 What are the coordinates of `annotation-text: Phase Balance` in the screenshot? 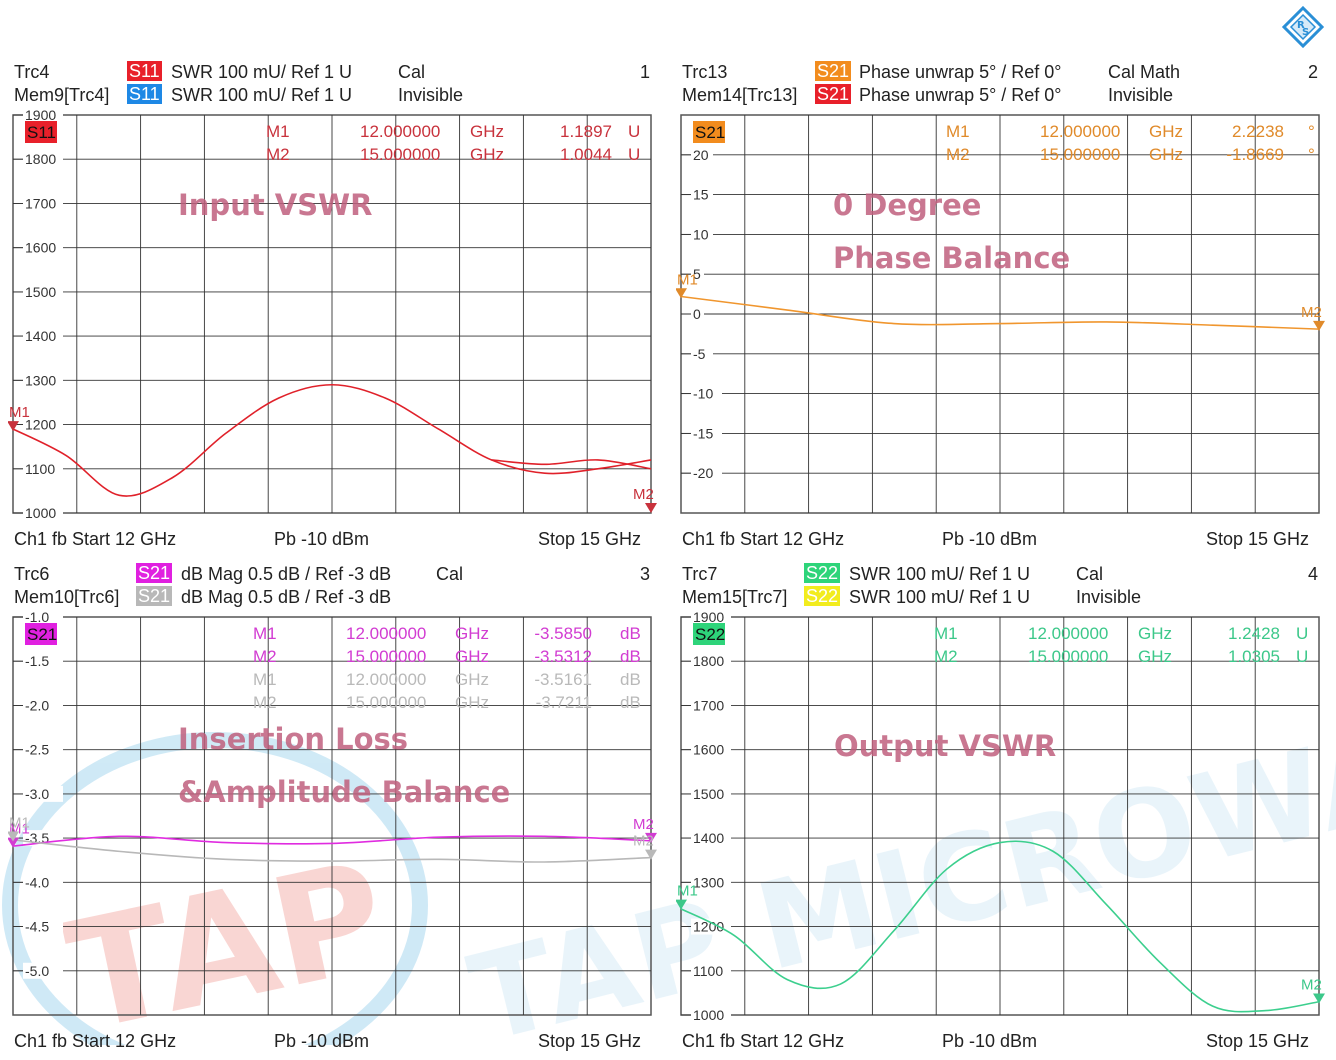 It's located at (951, 258).